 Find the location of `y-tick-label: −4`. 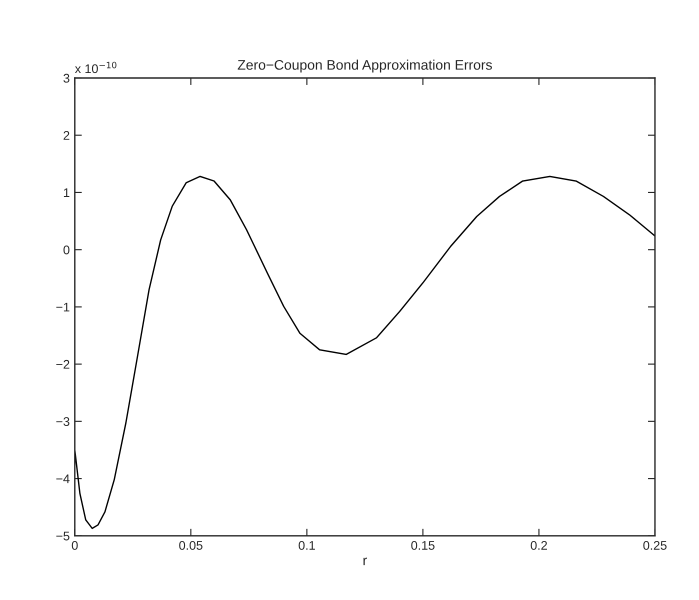

y-tick-label: −4 is located at coordinates (63, 479).